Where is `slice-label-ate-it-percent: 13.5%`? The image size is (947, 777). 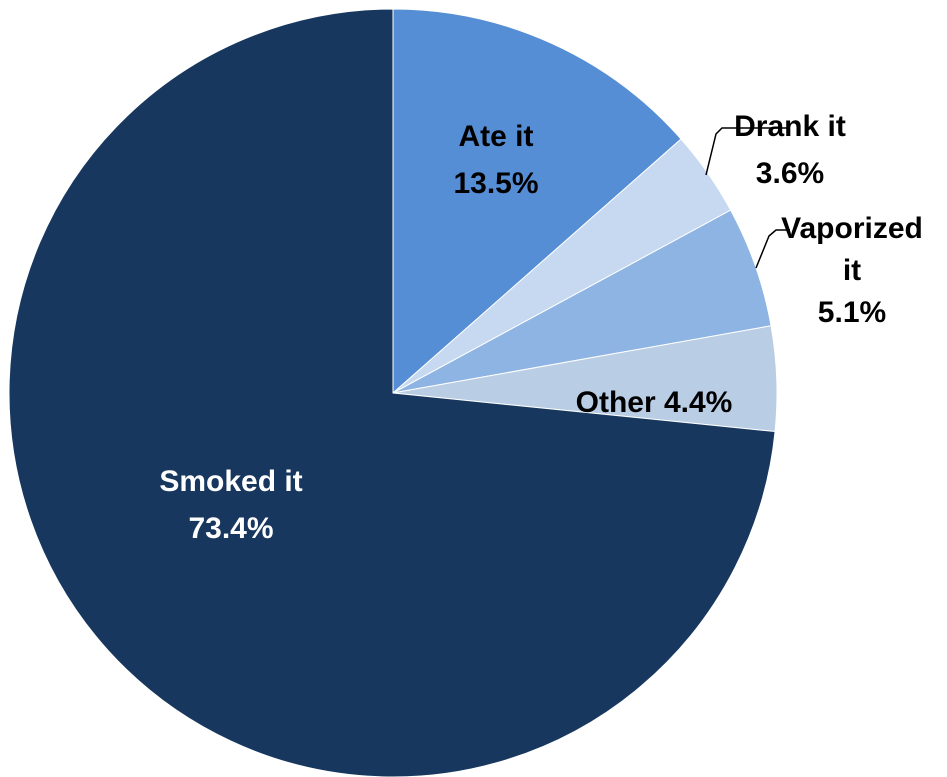
slice-label-ate-it-percent: 13.5% is located at coordinates (495, 183).